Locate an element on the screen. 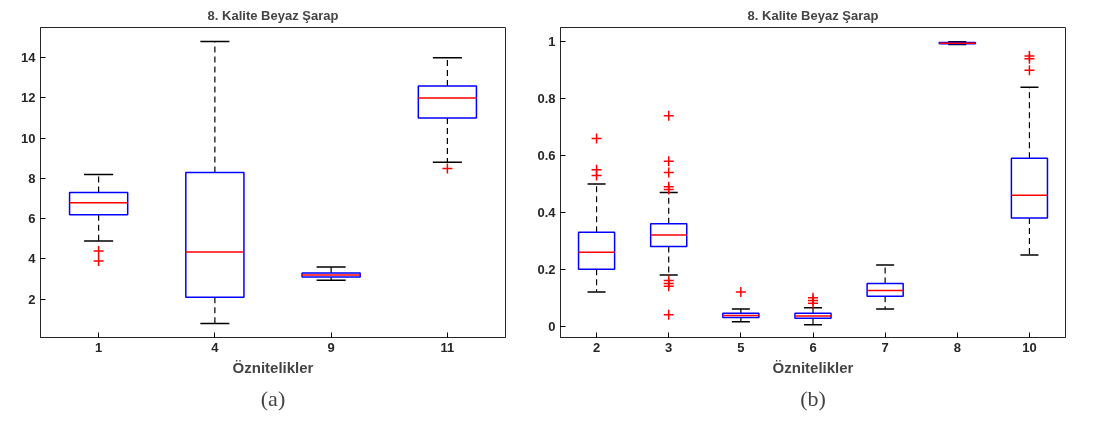 Image resolution: width=1101 pixels, height=425 pixels. x-tick-label: 6 is located at coordinates (813, 347).